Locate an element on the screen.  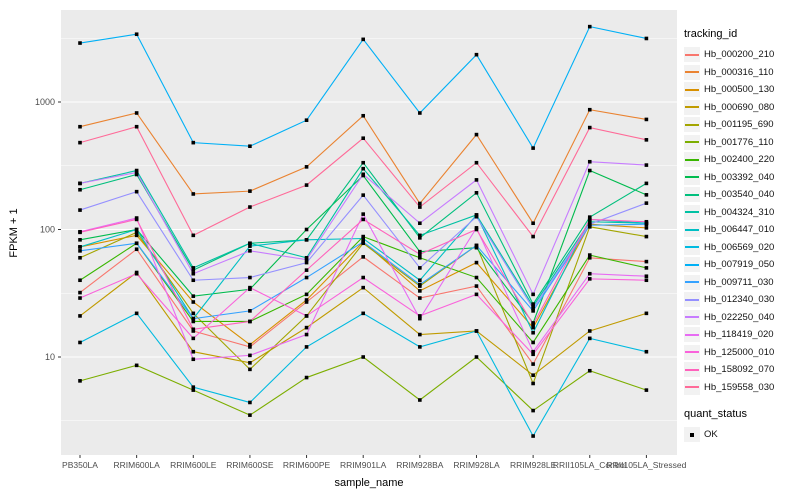
x-tick-label: RRII105LA_Control is located at coordinates (590, 465).